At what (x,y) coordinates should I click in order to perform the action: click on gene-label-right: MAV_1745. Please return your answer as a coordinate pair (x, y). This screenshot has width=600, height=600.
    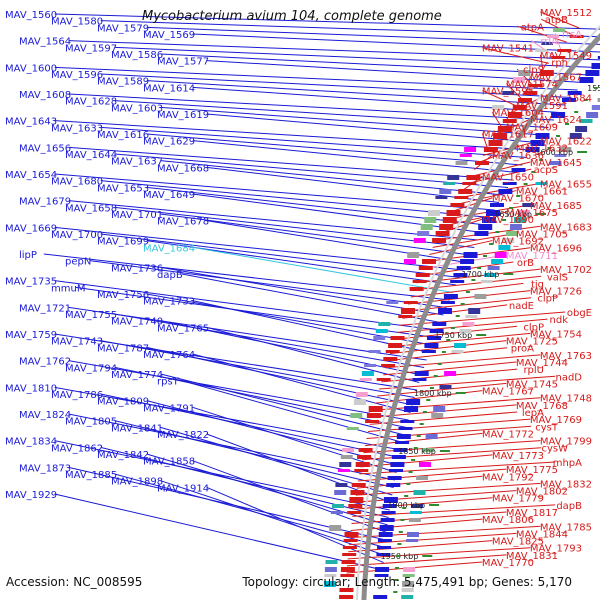
    Looking at the image, I should click on (532, 384).